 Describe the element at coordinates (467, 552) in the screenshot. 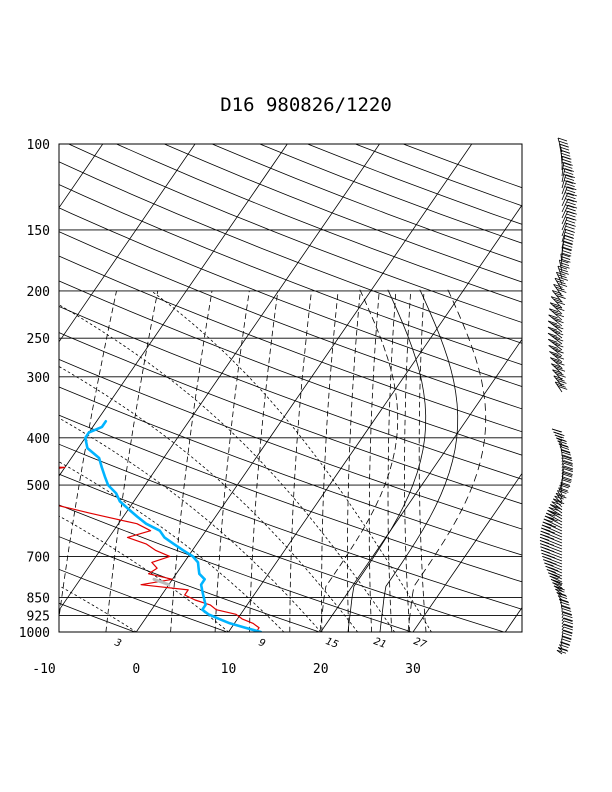

I see `isotherm` at that location.